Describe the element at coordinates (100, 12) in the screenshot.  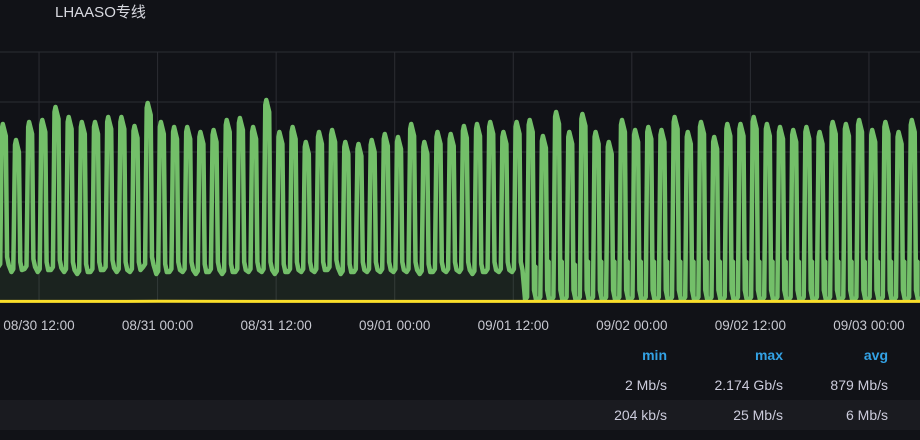
I see `panel-title: LHAASO专线` at that location.